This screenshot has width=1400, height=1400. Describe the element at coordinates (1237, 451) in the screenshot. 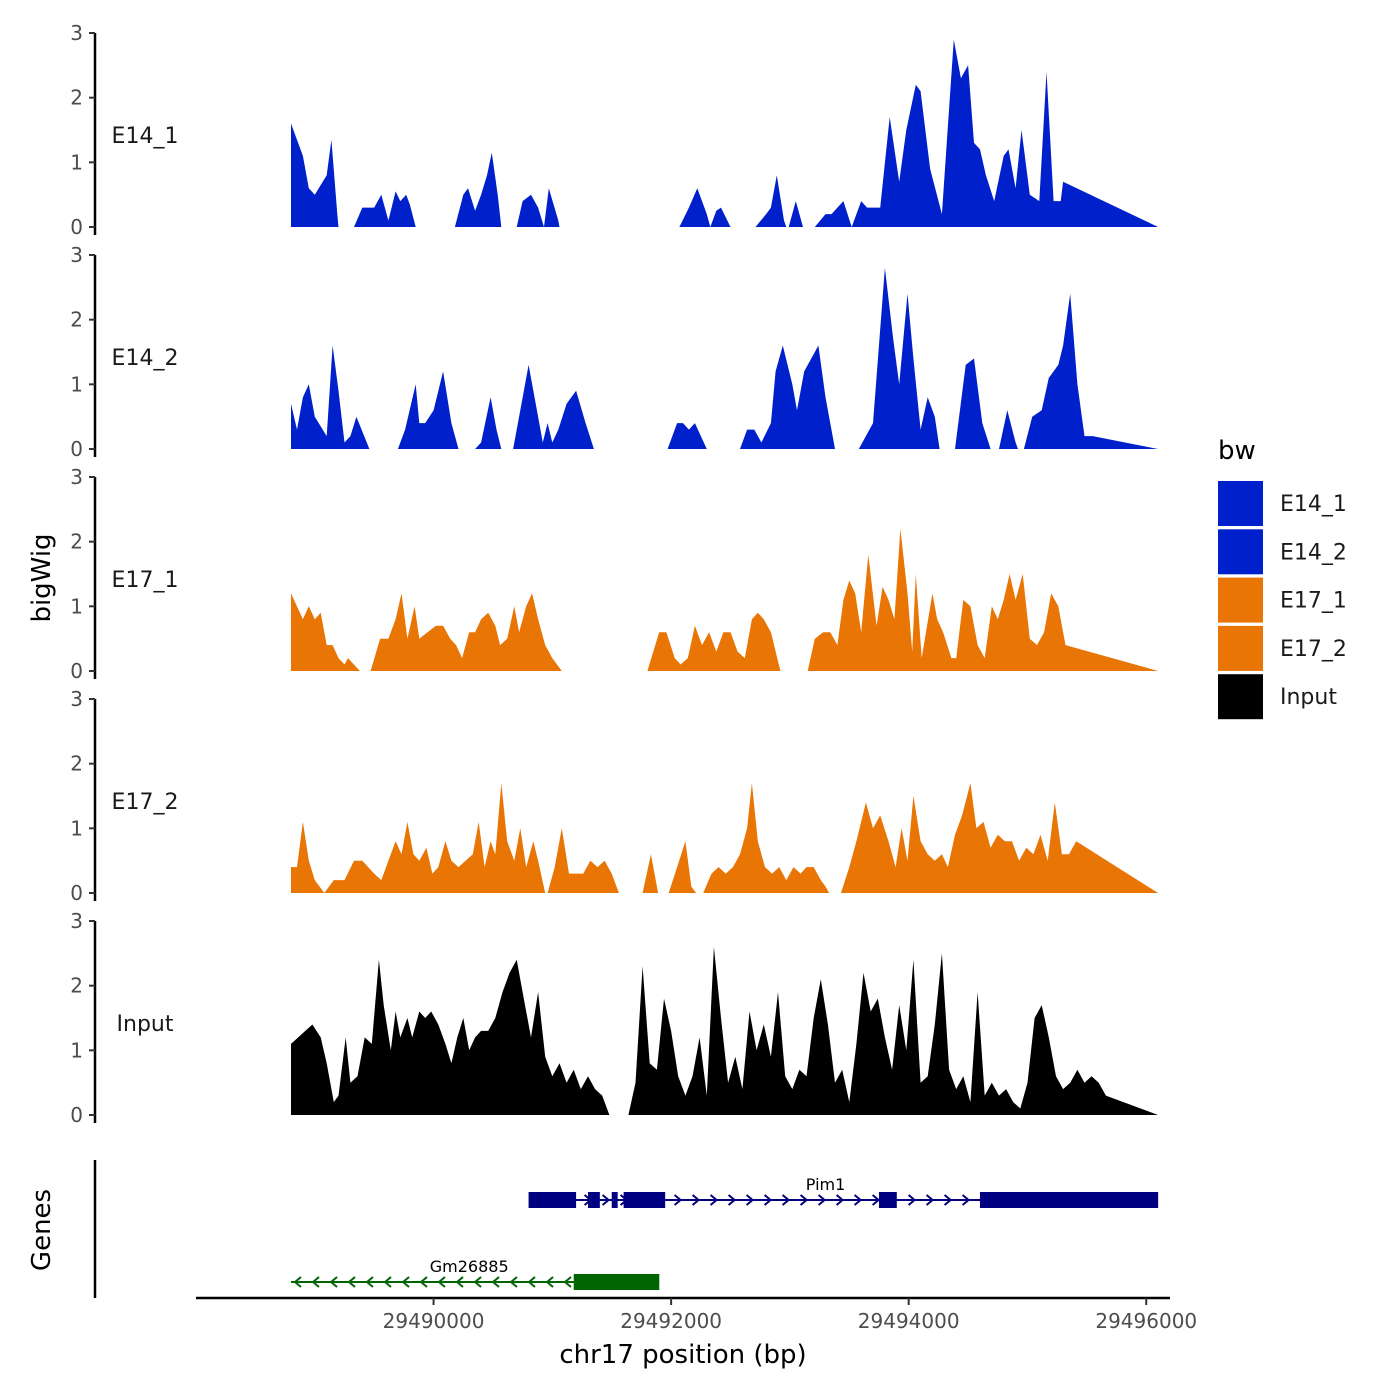

I see `legend-title: bw` at that location.